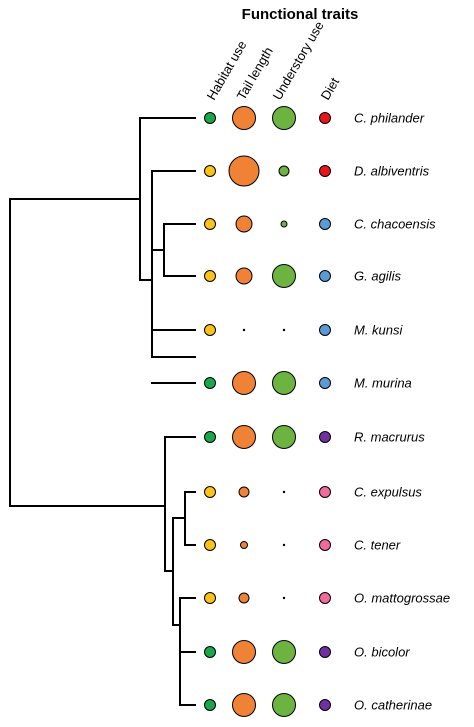  Describe the element at coordinates (304, 330) in the screenshot. I see `species-row-m-kunsi: M. kunsi` at that location.